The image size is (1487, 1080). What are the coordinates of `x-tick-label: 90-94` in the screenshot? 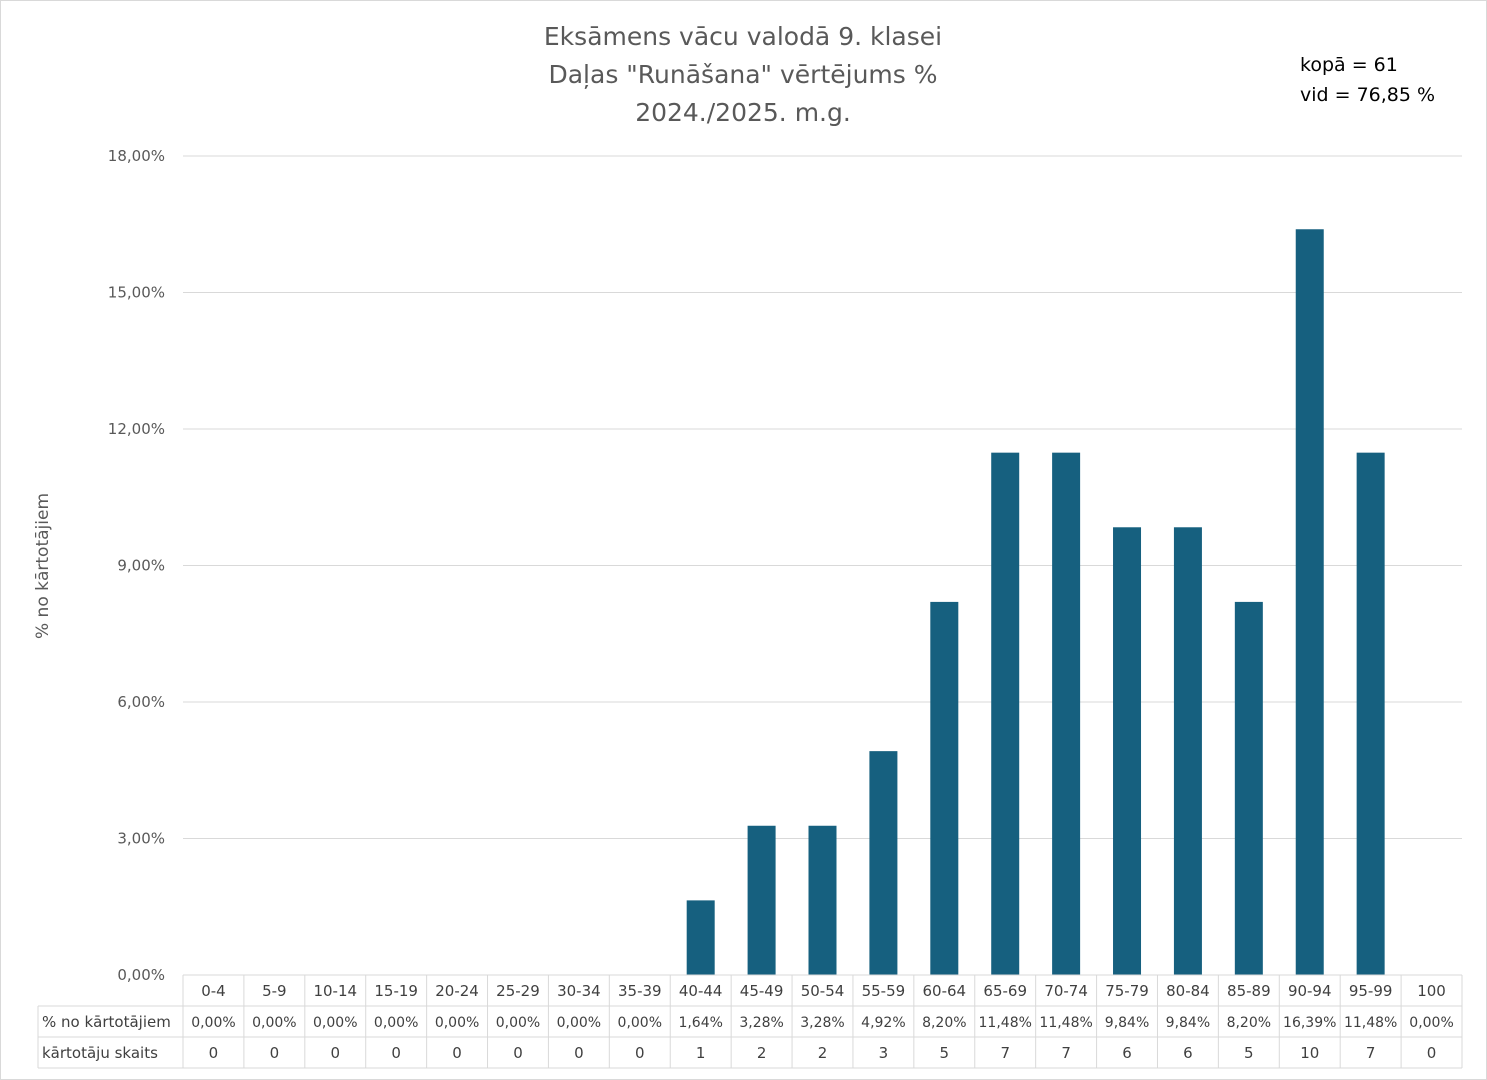 It's located at (1310, 991).